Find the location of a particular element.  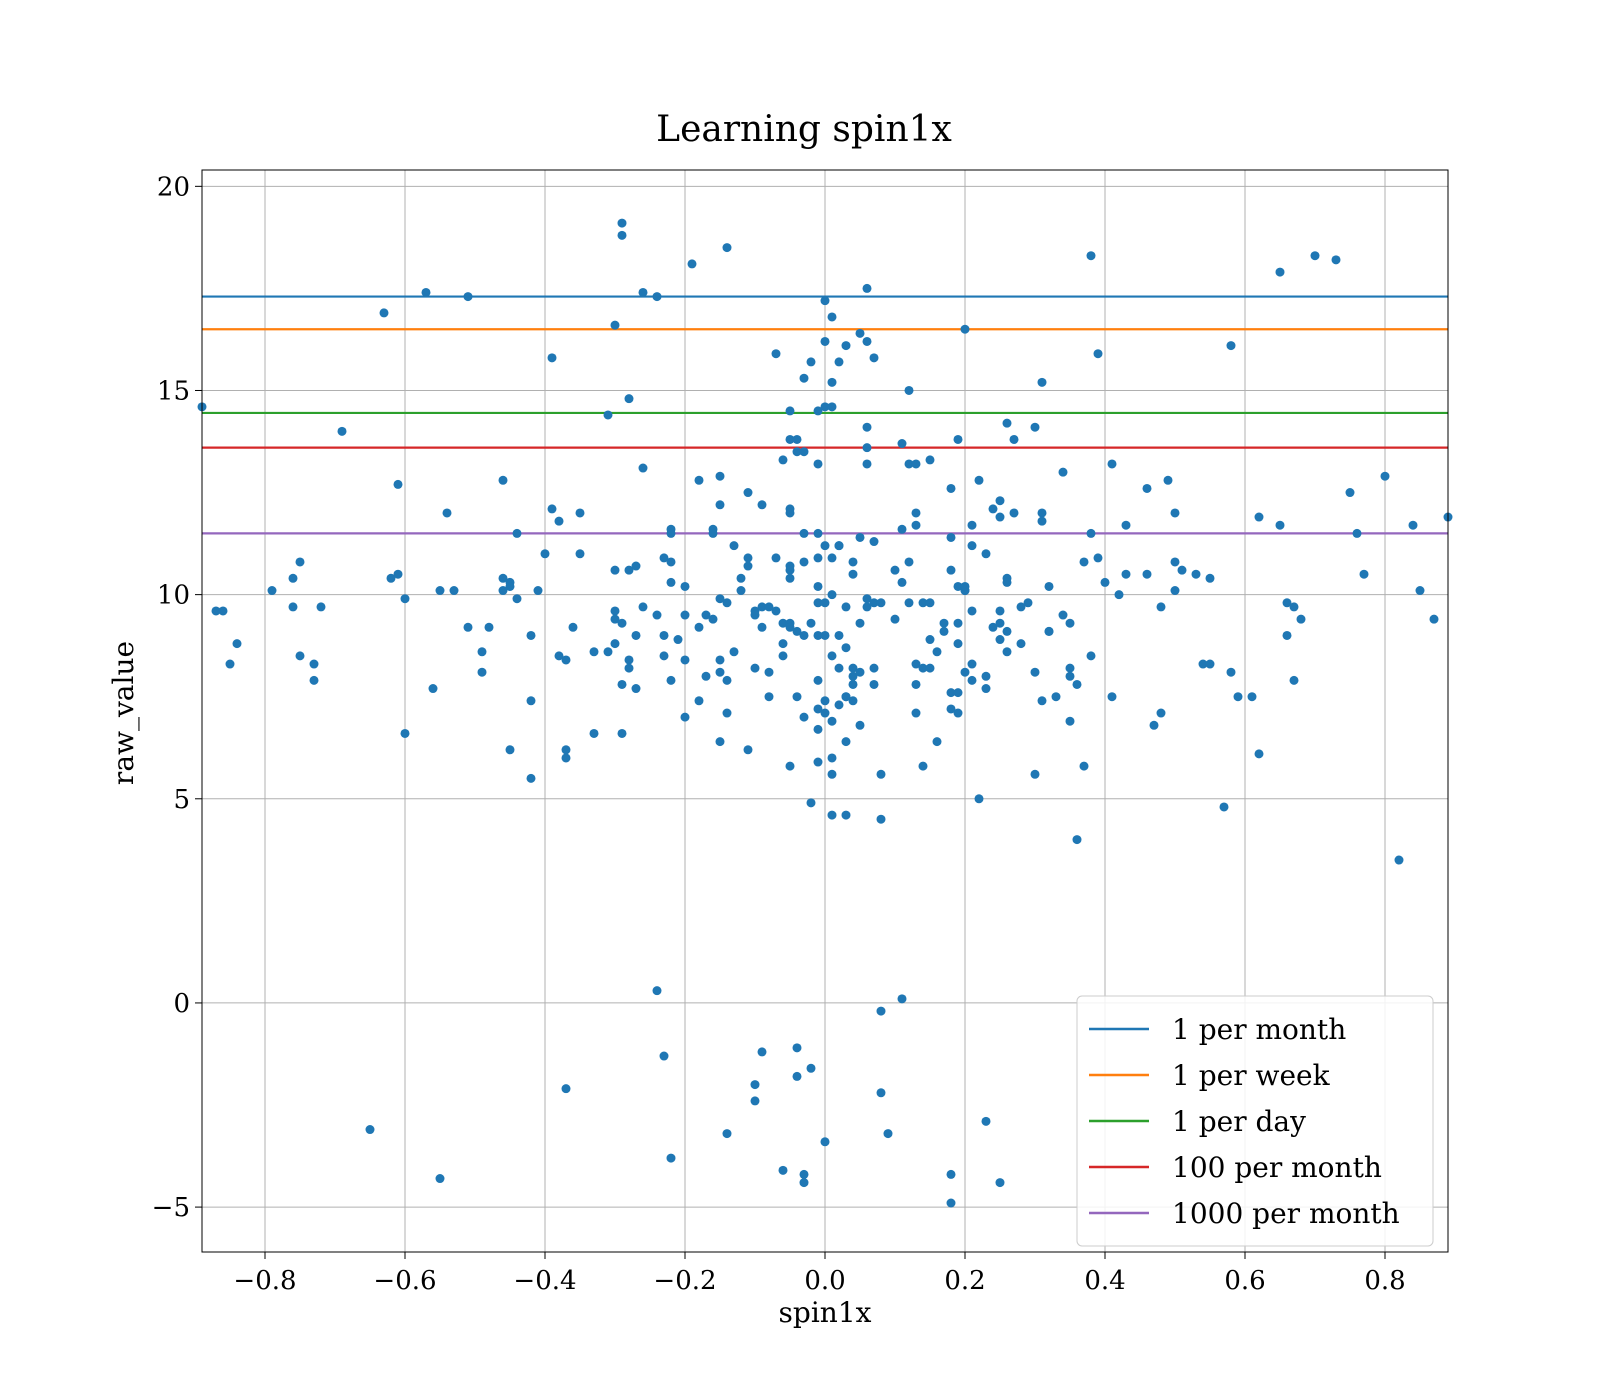

reference-lines is located at coordinates (825, 415).